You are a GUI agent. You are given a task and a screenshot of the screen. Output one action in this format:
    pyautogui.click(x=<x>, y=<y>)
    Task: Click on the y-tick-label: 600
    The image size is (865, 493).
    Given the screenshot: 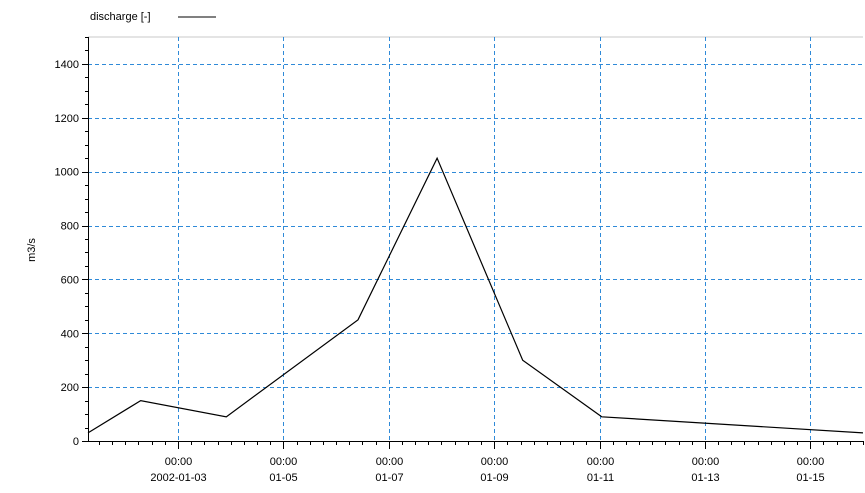 What is the action you would take?
    pyautogui.click(x=70, y=280)
    